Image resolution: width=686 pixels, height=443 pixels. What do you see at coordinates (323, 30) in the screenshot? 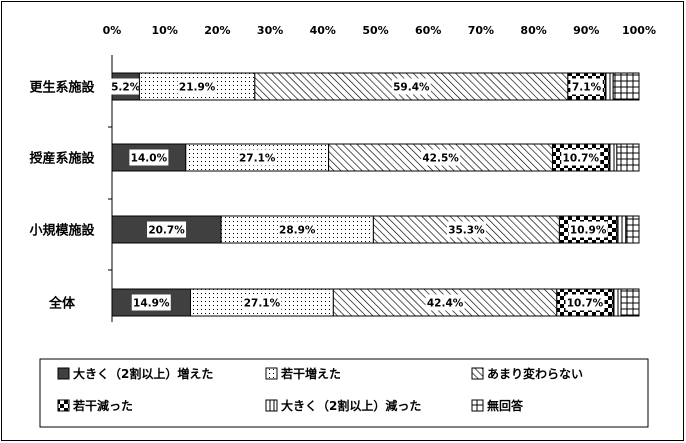
I see `x-tick-label: 40%` at bounding box center [323, 30].